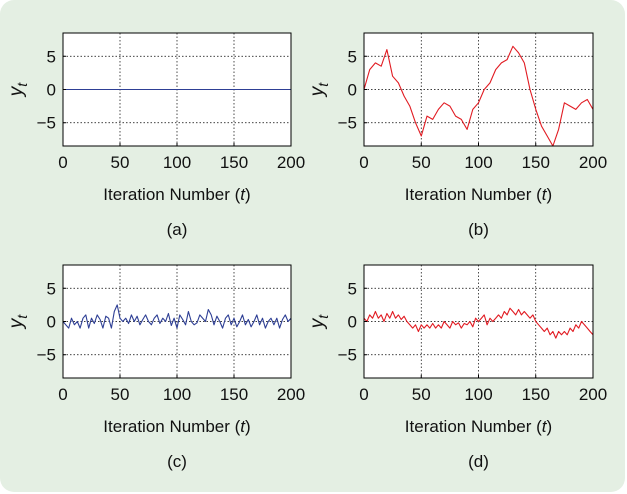 This screenshot has width=627, height=494. I want to click on y-tick-label-d-2: −5, so click(347, 355).